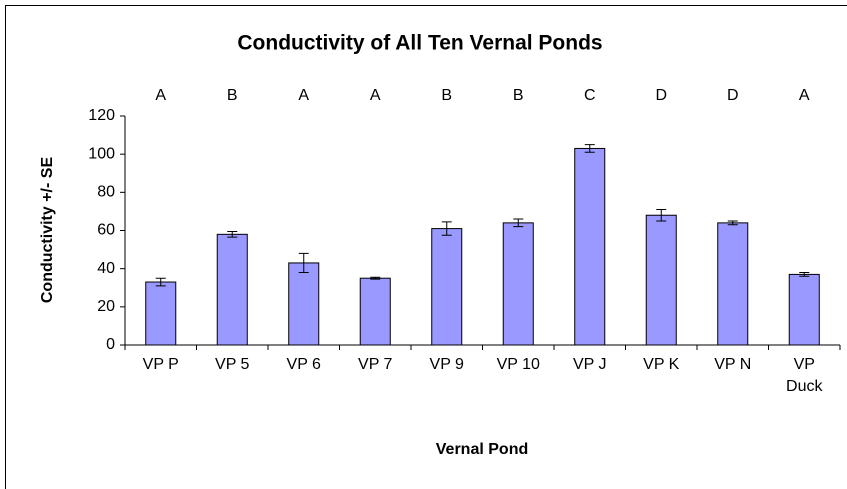  Describe the element at coordinates (446, 364) in the screenshot. I see `x-tick-label: VP 9` at that location.